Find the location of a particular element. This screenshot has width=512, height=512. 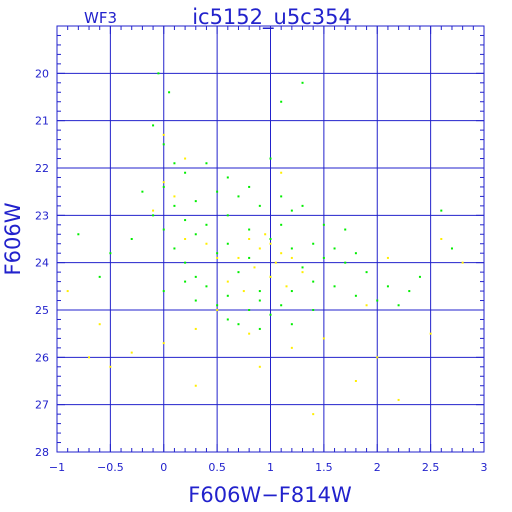

x-tick-label: 2 is located at coordinates (377, 467).